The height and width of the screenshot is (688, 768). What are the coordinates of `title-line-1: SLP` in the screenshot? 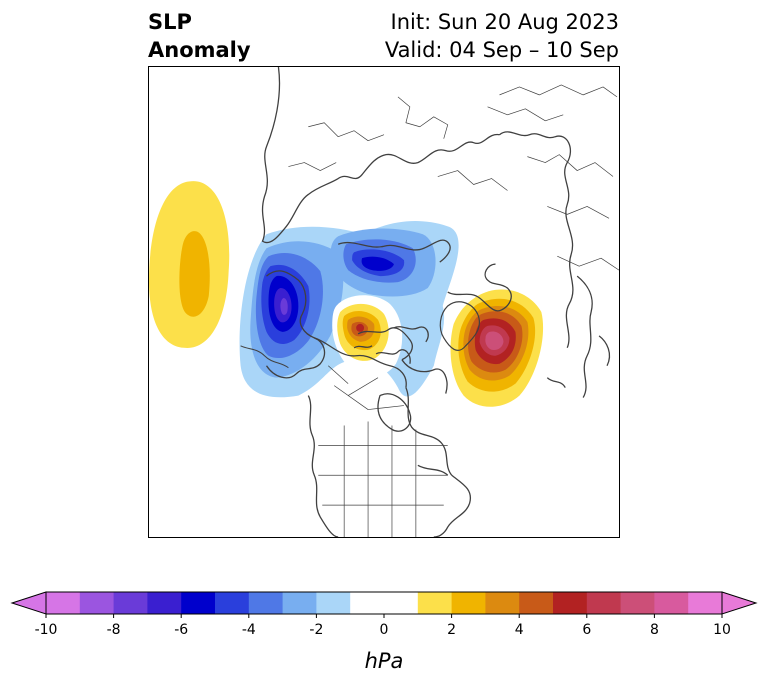 It's located at (170, 22).